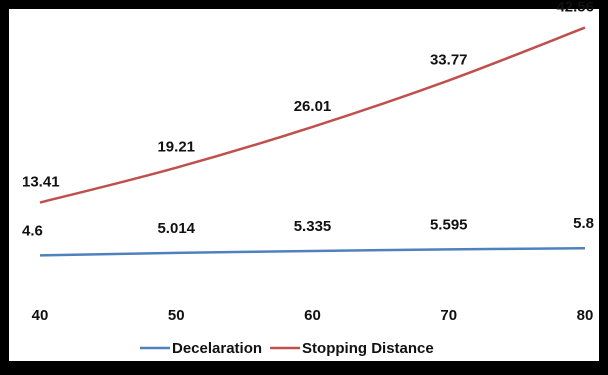 The width and height of the screenshot is (608, 375). Describe the element at coordinates (217, 348) in the screenshot. I see `legend-label-decelaration: Decelaration` at that location.